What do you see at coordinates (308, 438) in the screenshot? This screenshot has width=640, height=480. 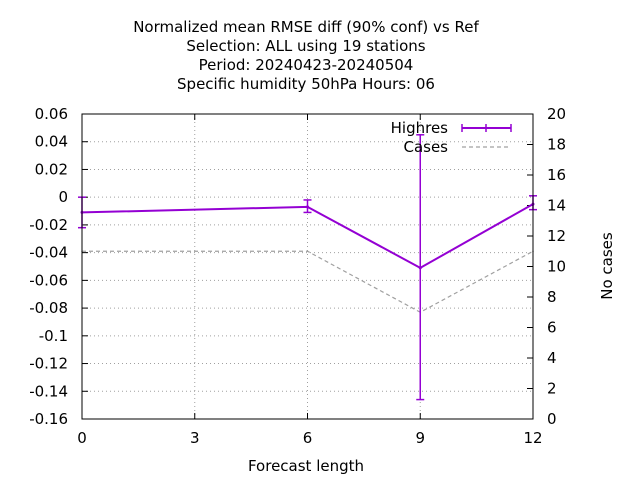 I see `x-tick-label: 6` at bounding box center [308, 438].